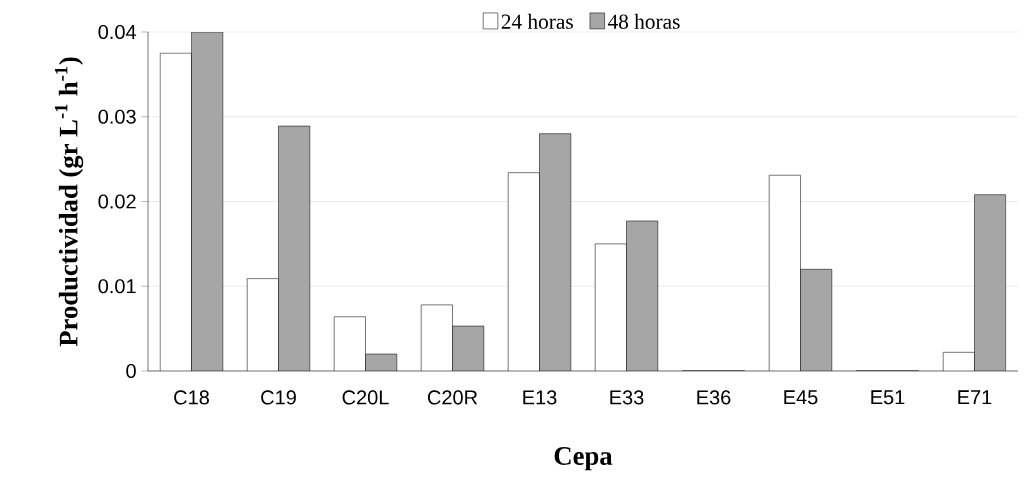 This screenshot has width=1031, height=491. What do you see at coordinates (627, 397) in the screenshot?
I see `x-tick-label: E33` at bounding box center [627, 397].